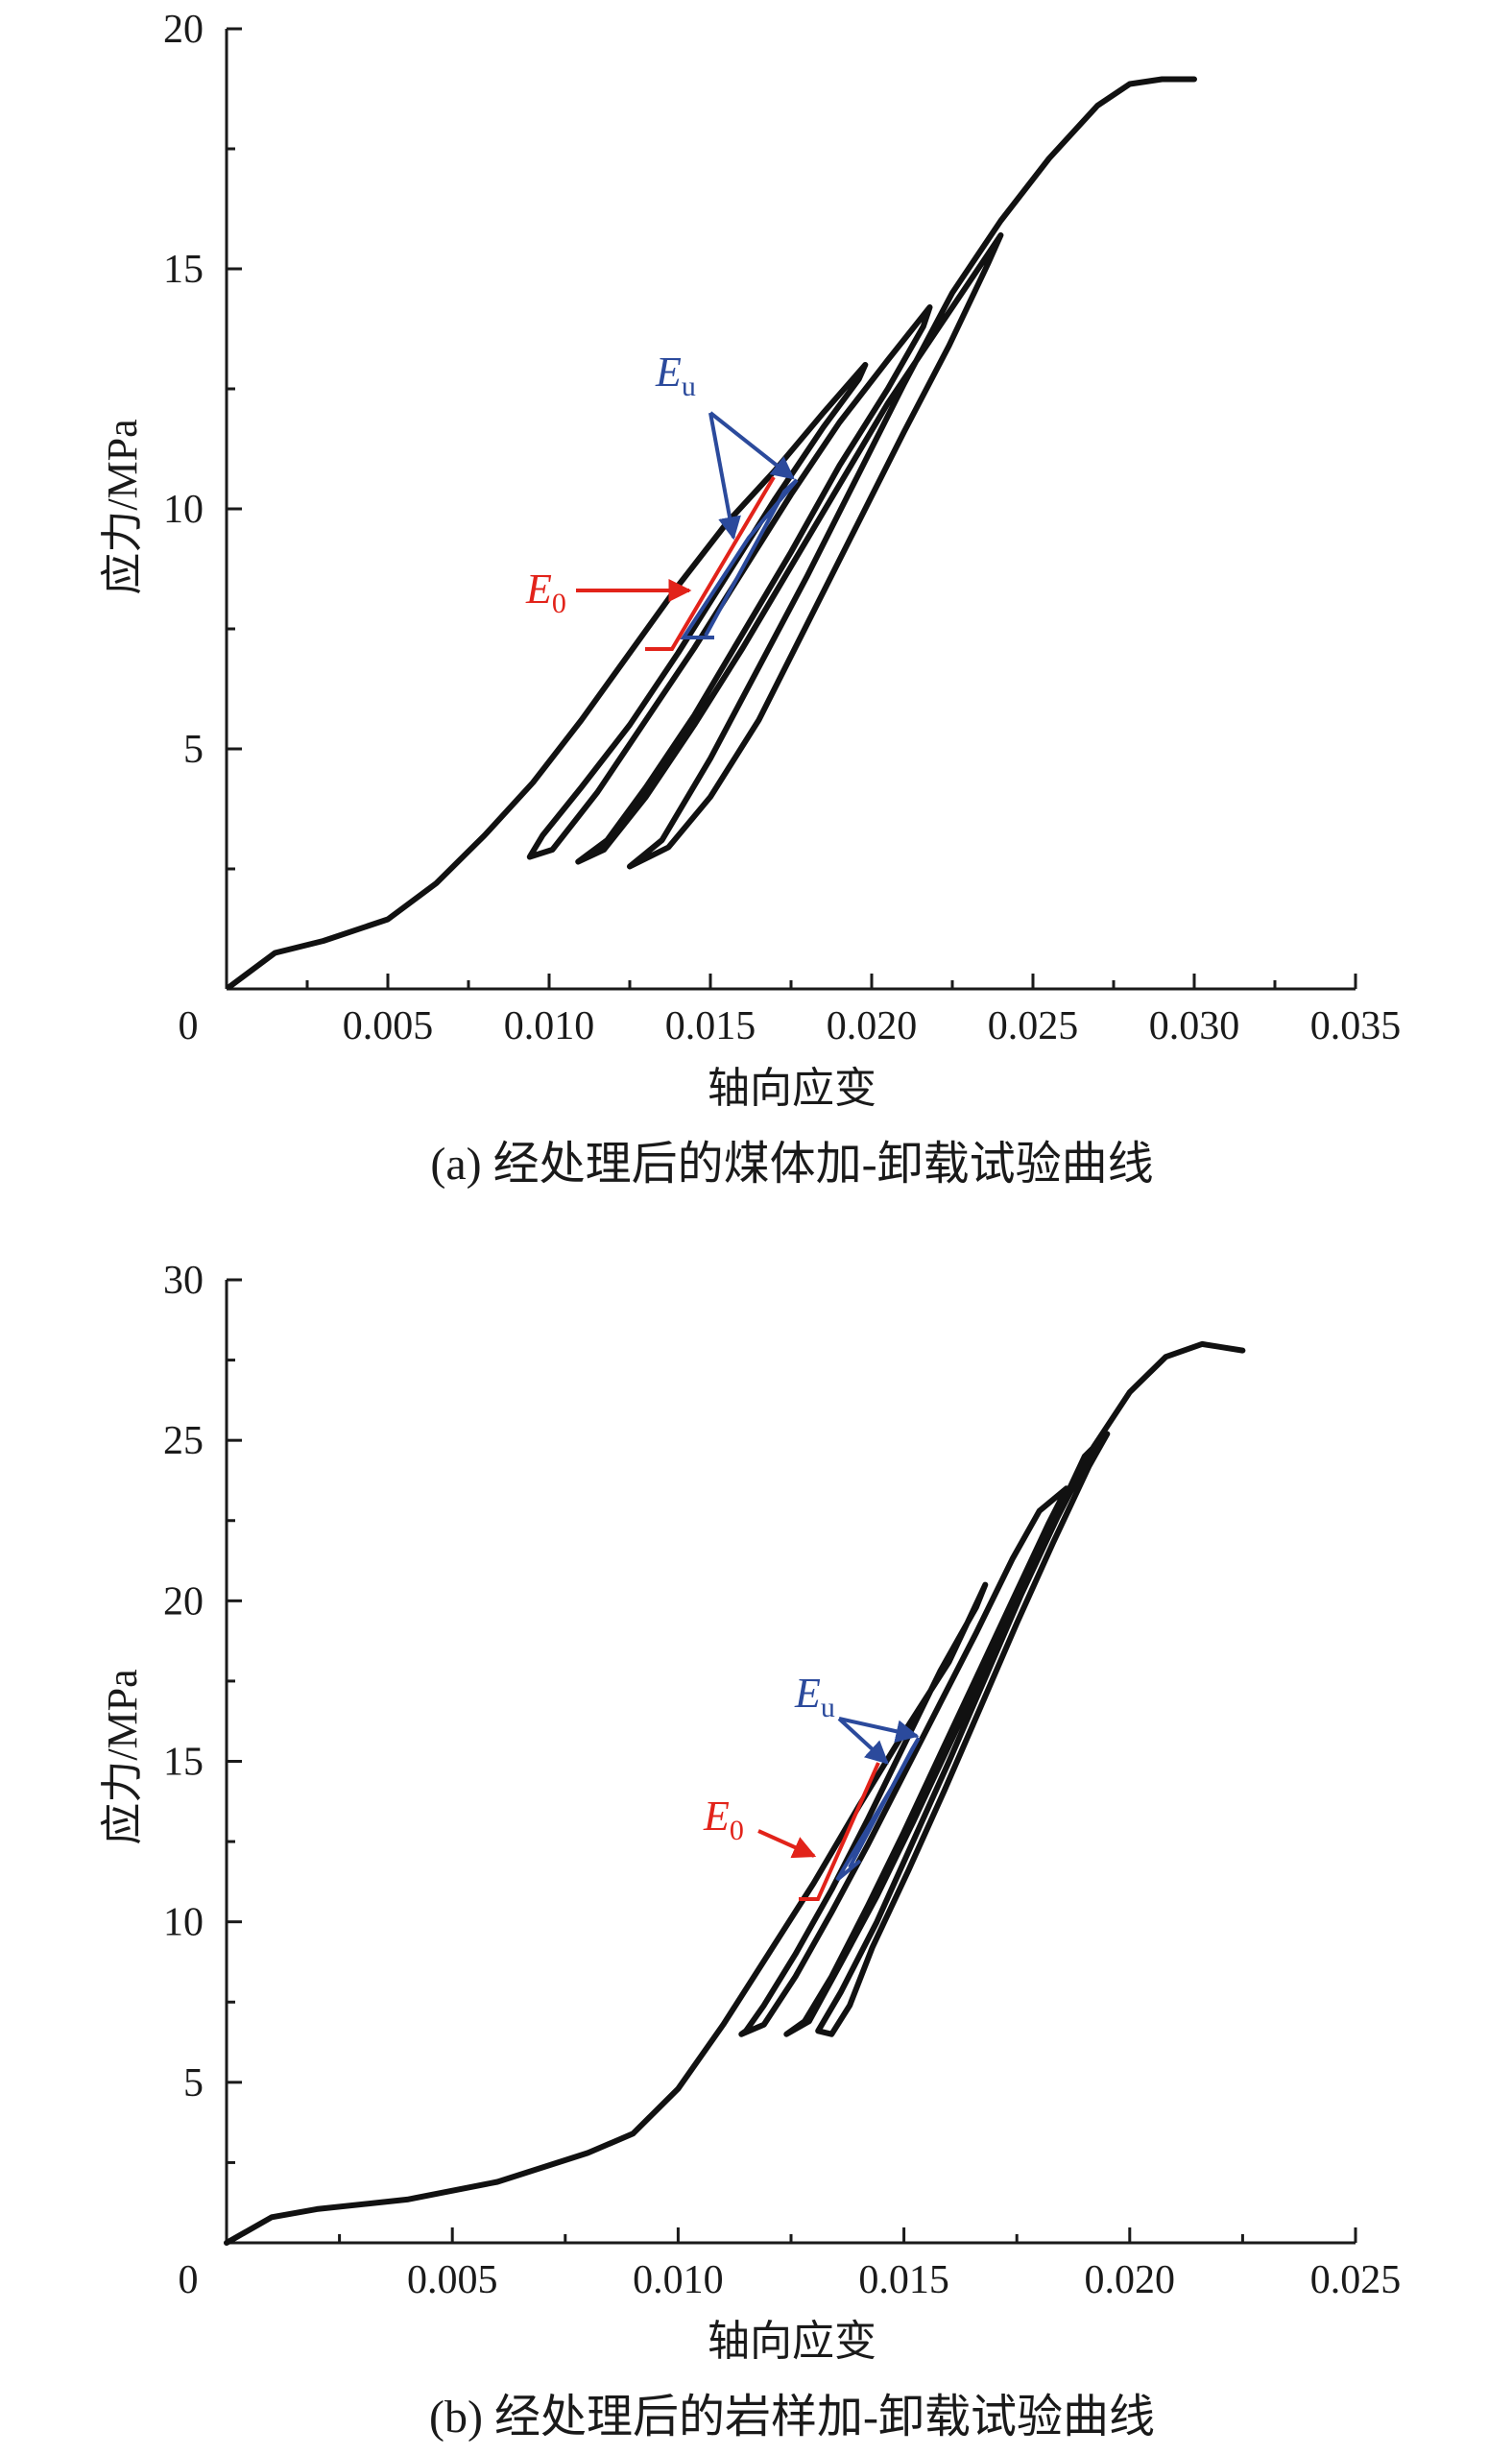  I want to click on panel-a-x-tick-label: 0.005, so click(389, 1026).